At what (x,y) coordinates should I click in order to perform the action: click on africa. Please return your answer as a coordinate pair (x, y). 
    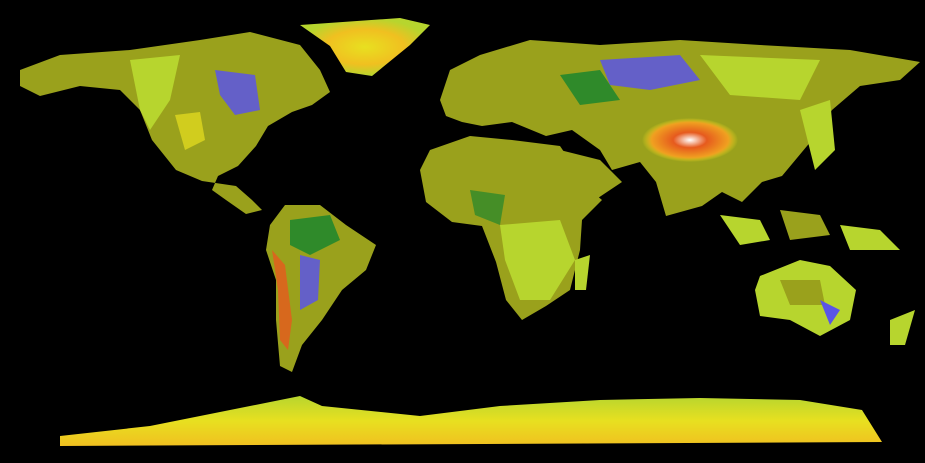
    Looking at the image, I should click on (521, 228).